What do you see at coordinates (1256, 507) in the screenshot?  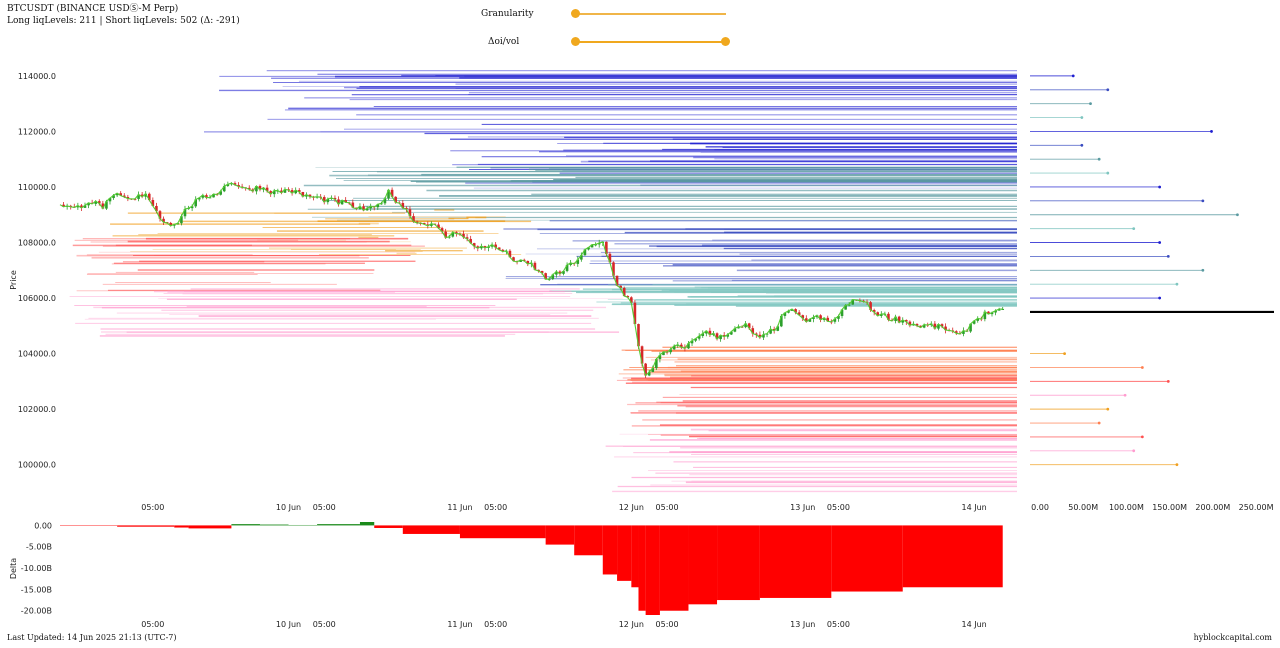 I see `volume-tick-label: 250.00M` at bounding box center [1256, 507].